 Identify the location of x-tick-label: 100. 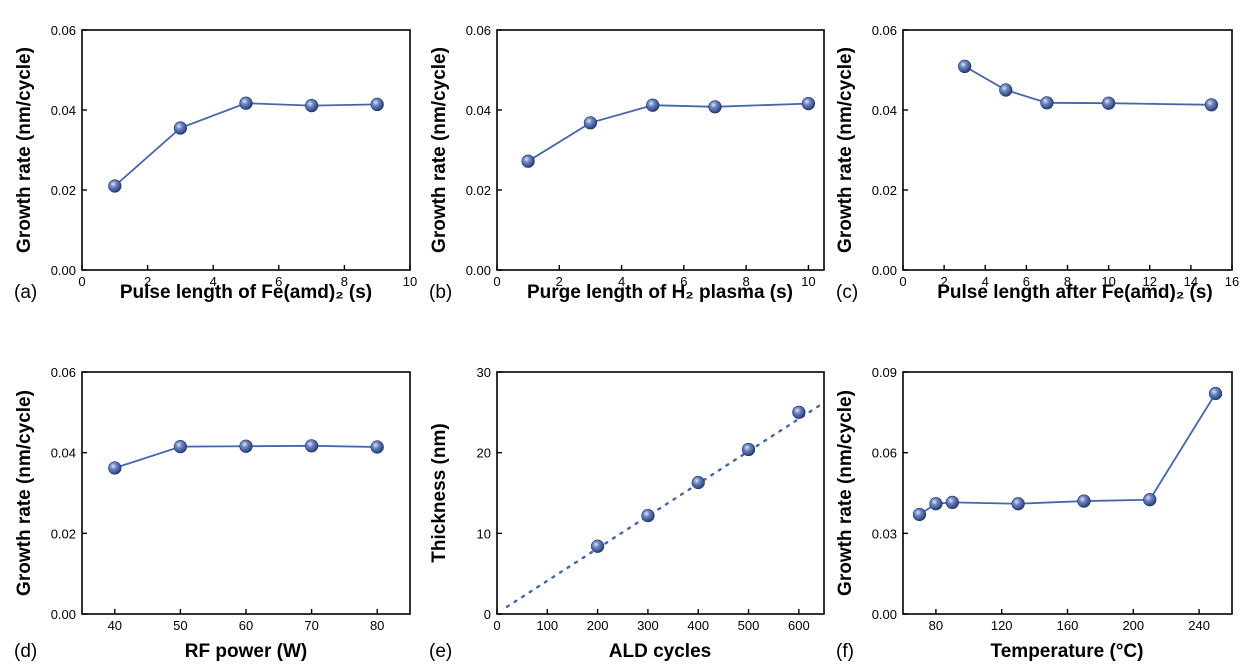
(547, 625).